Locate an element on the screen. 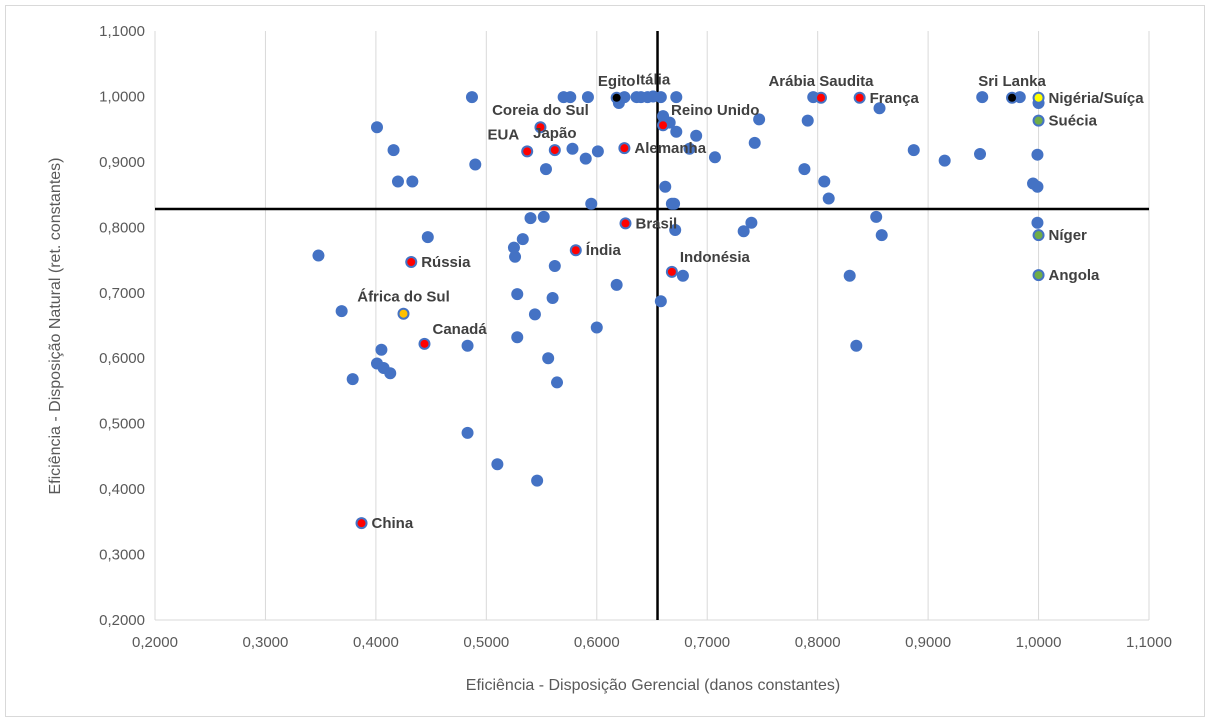  point-label: Níger is located at coordinates (1068, 235).